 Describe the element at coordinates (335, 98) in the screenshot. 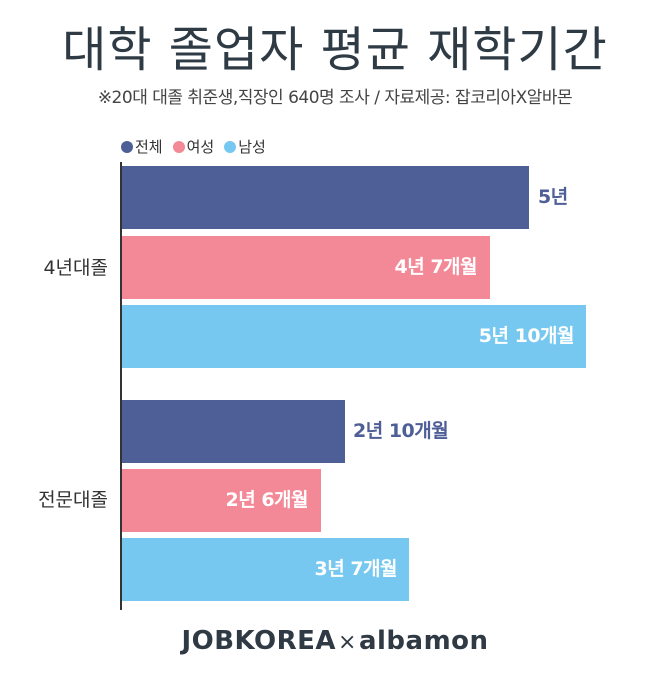

I see `chart-subtitle: ※20대 대졸 취준생,직장인 640명 조사 / 자료제공: 잡코리아X알바몬` at that location.